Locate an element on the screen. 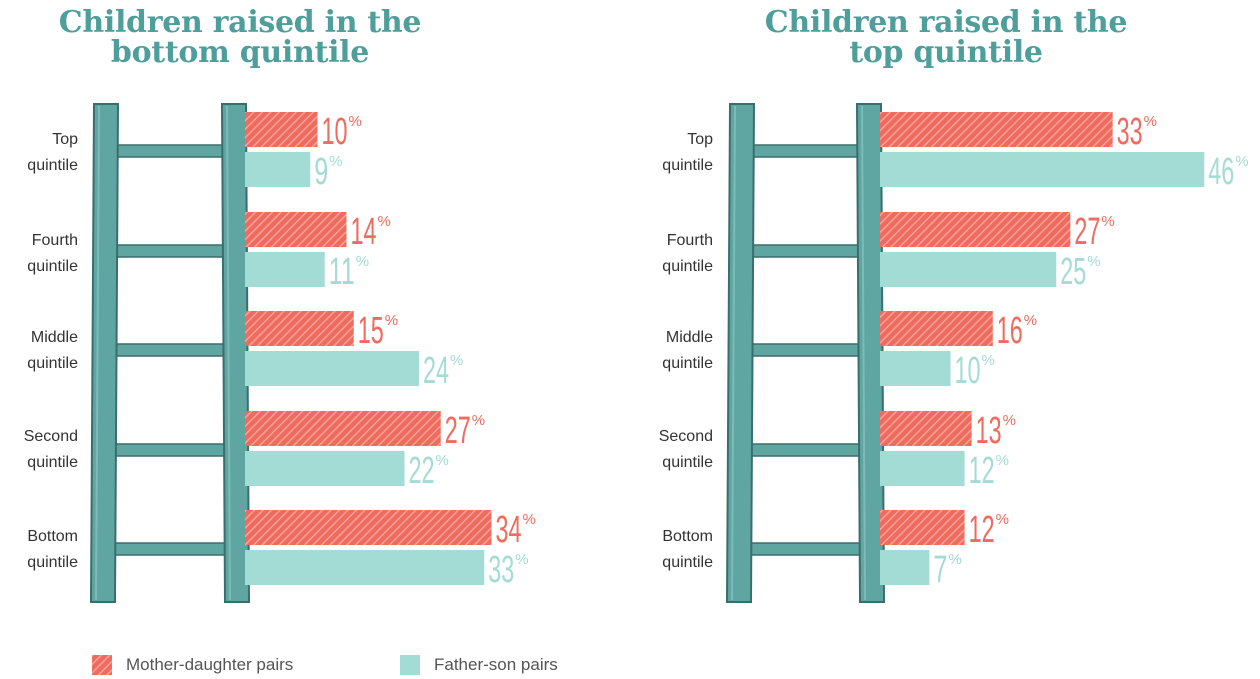  legend-label-mother-daughter: Mother-daughter pairs is located at coordinates (210, 664).